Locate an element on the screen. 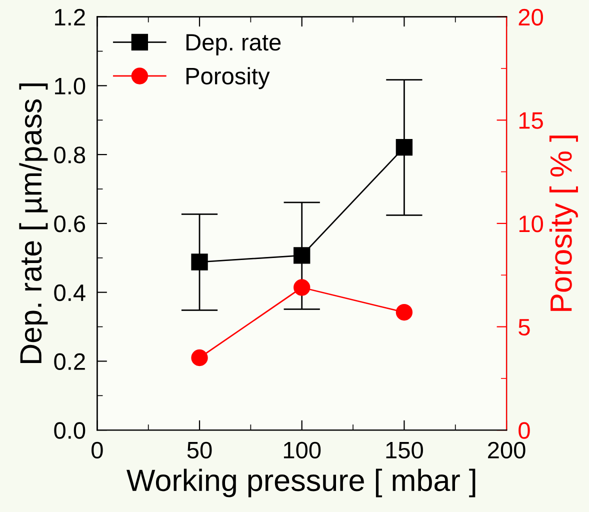 Image resolution: width=589 pixels, height=512 pixels. y2-tick-label: 15 is located at coordinates (531, 120).